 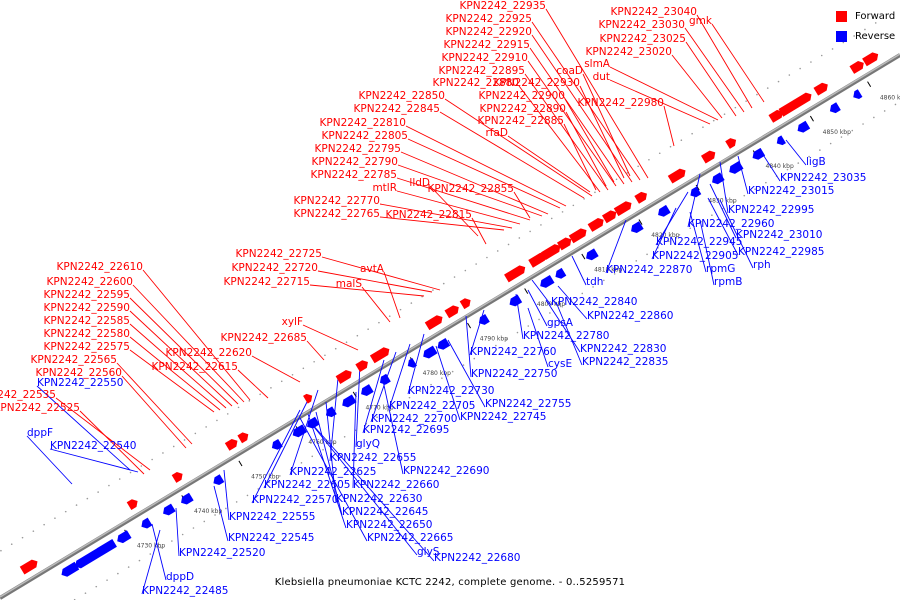 I want to click on gene-label: KPN2242_22985, so click(x=781, y=252).